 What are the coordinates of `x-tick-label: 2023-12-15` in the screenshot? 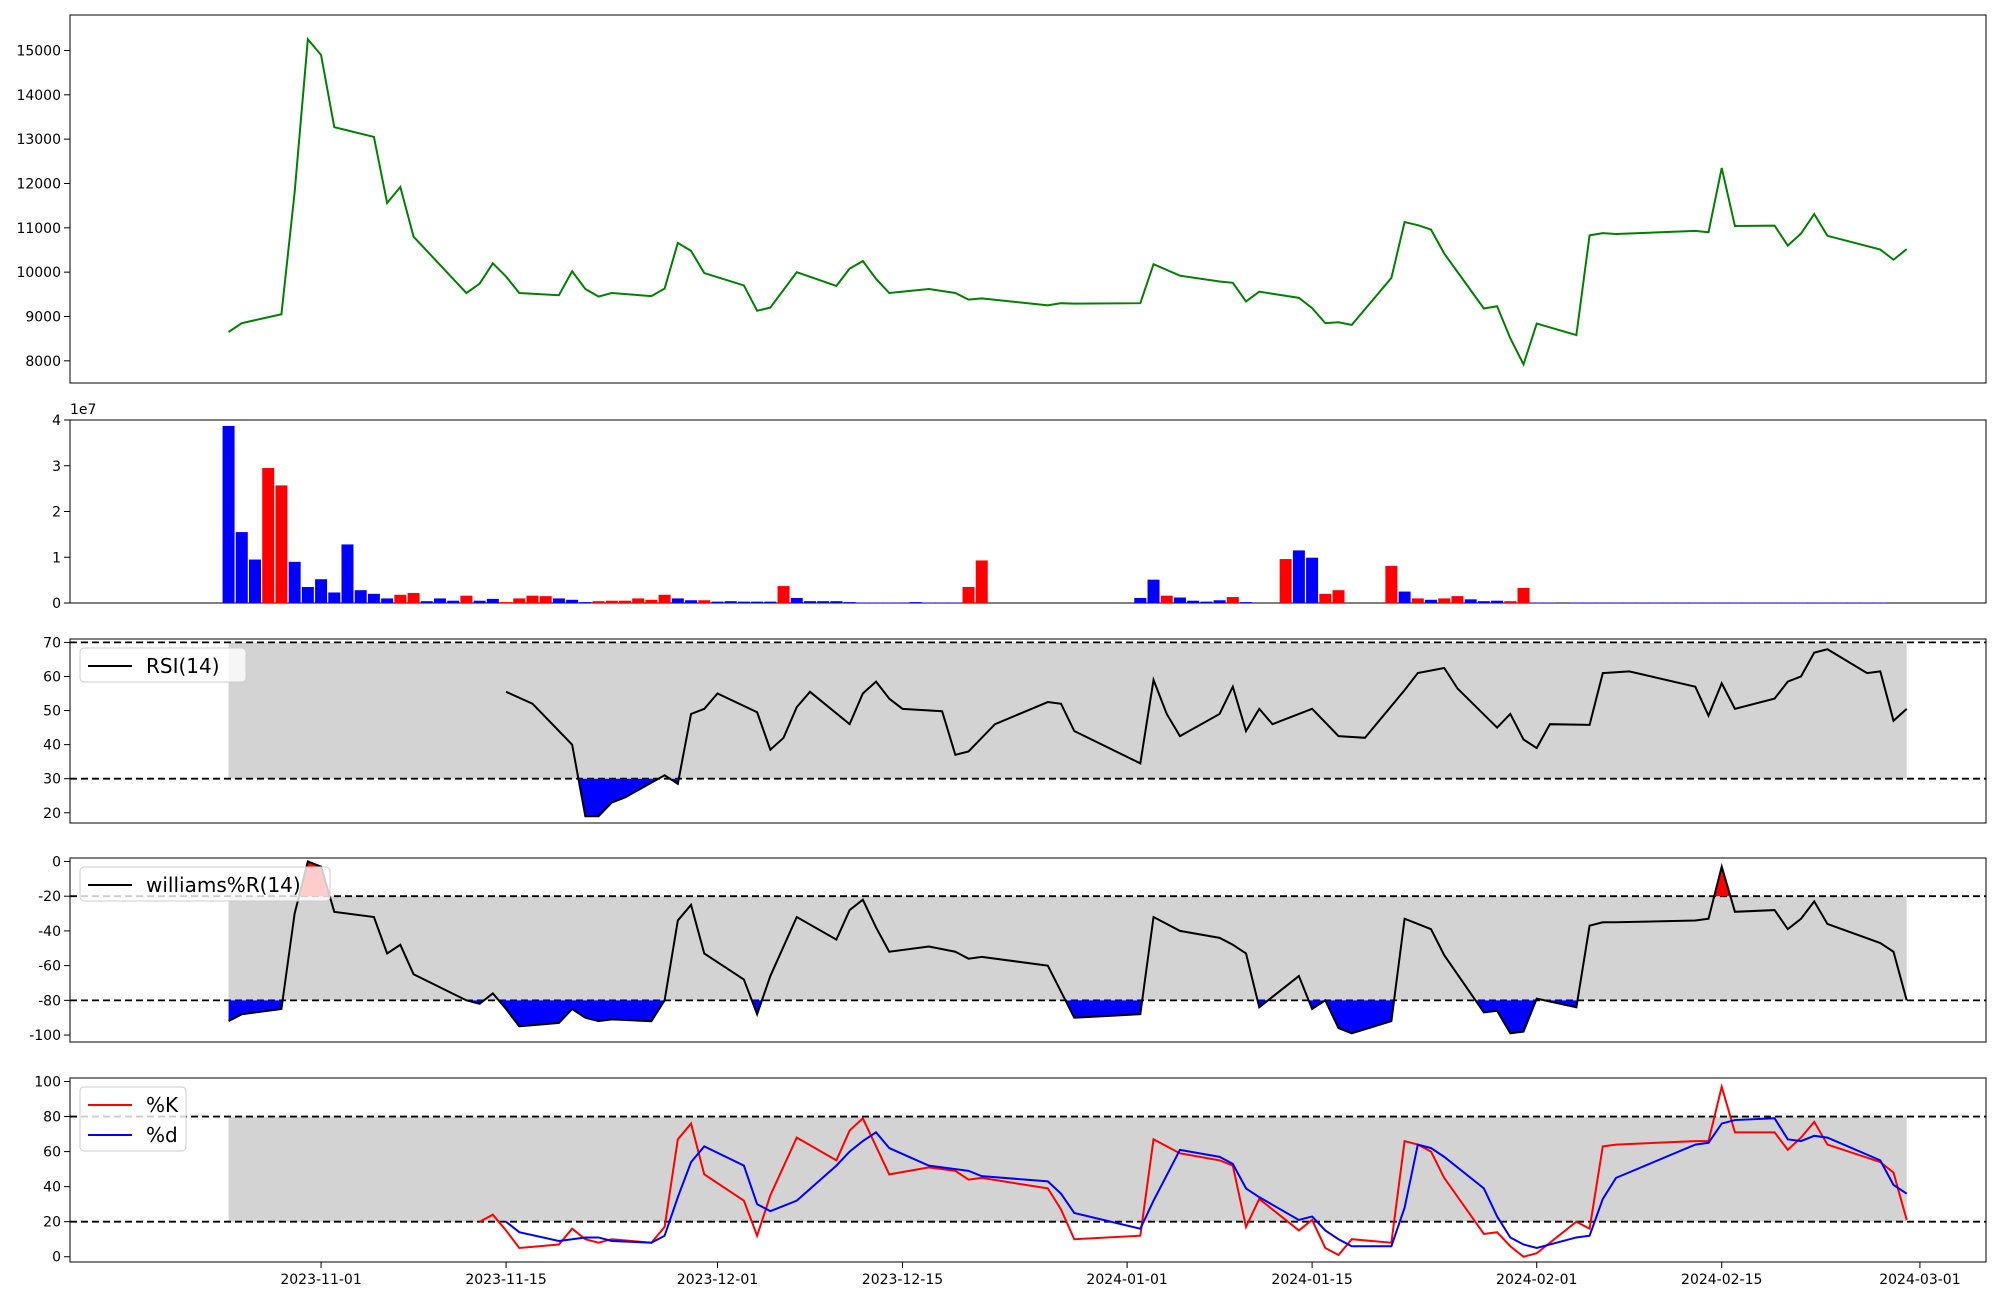 It's located at (902, 1280).